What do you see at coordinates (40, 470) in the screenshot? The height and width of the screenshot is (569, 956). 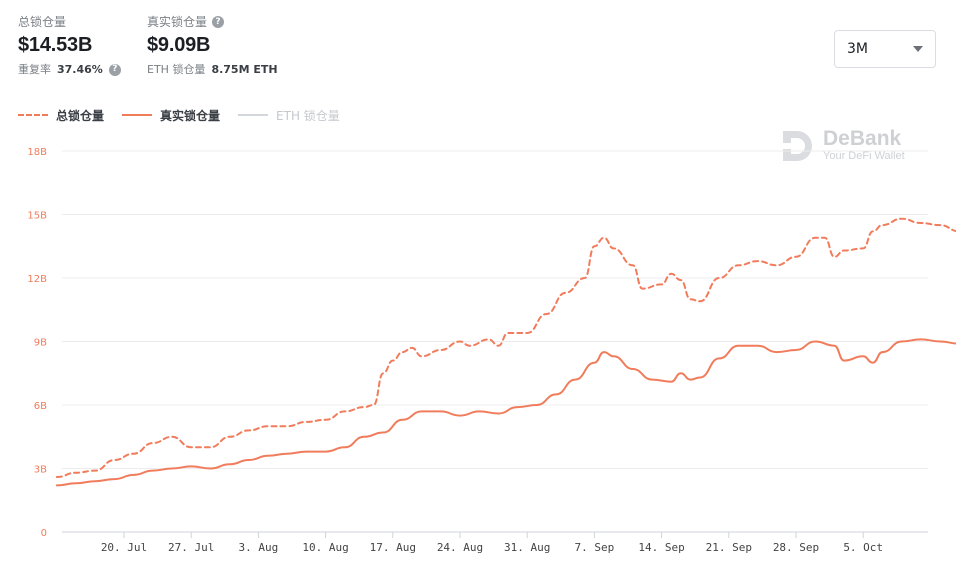 I see `y-tick-label: 3B` at bounding box center [40, 470].